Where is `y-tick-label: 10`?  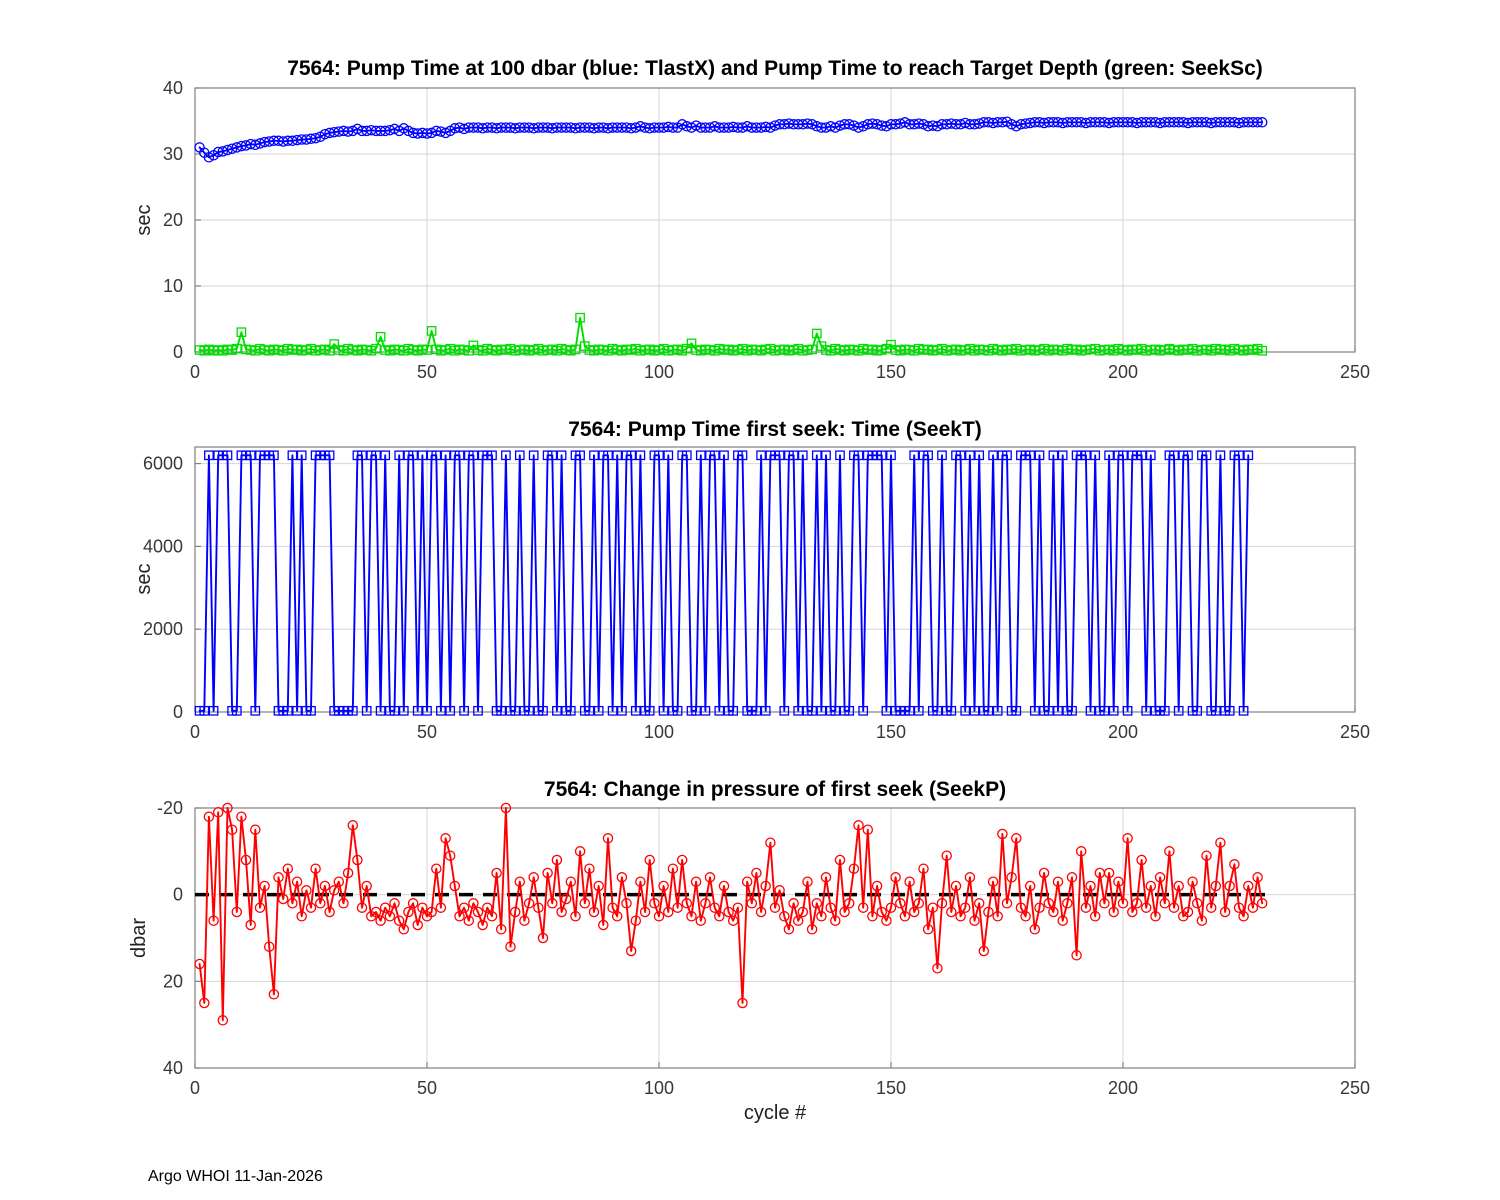 y-tick-label: 10 is located at coordinates (173, 286).